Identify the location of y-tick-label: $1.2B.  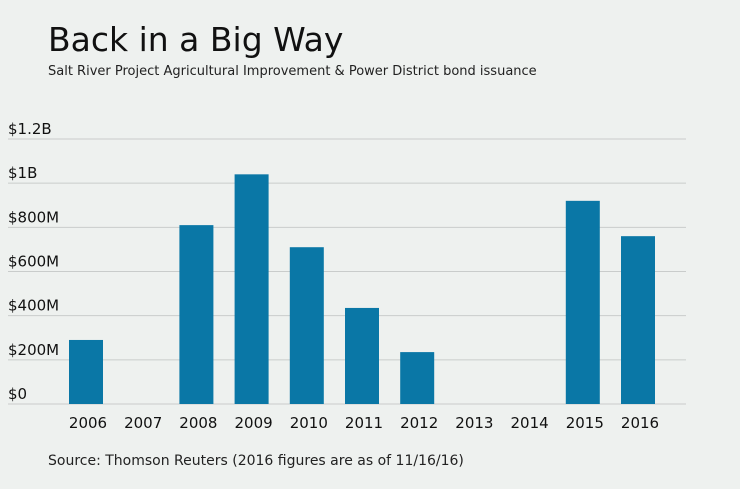
(30, 129).